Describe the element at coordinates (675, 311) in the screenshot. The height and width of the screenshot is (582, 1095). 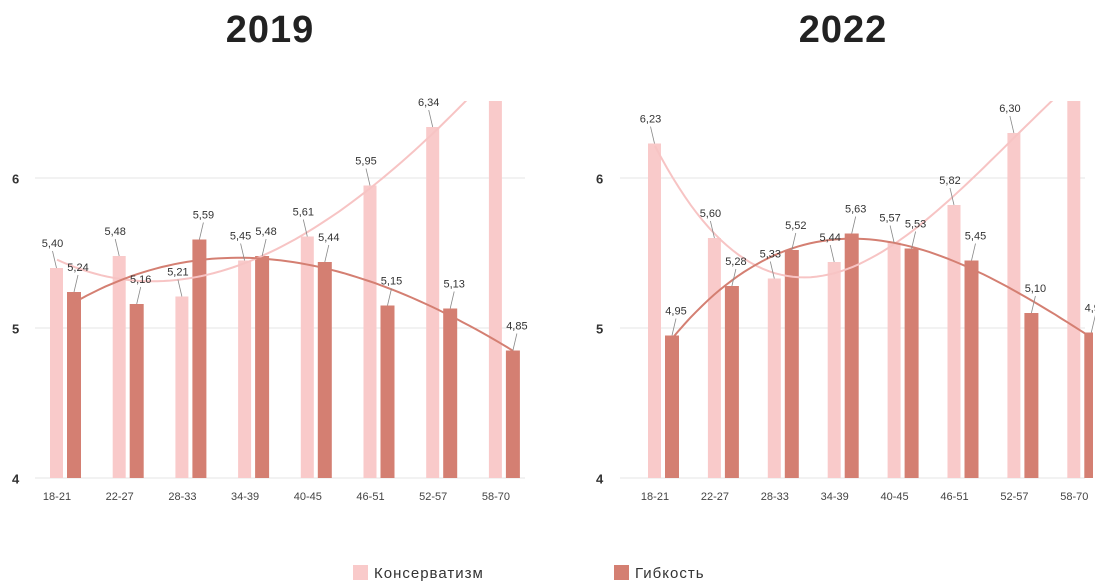
I see `data-label: 4,95` at that location.